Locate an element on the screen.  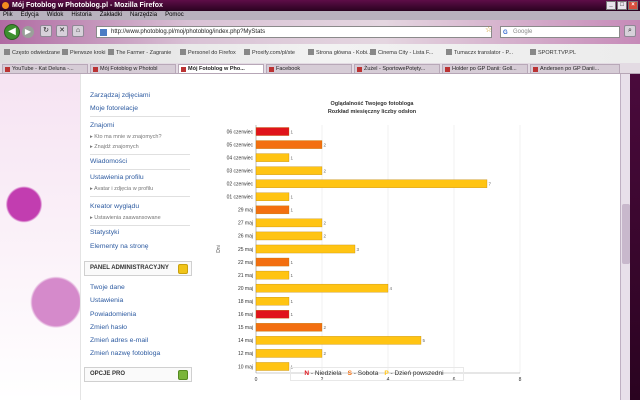
search-go-icon: ⌕ is located at coordinates (630, 31).